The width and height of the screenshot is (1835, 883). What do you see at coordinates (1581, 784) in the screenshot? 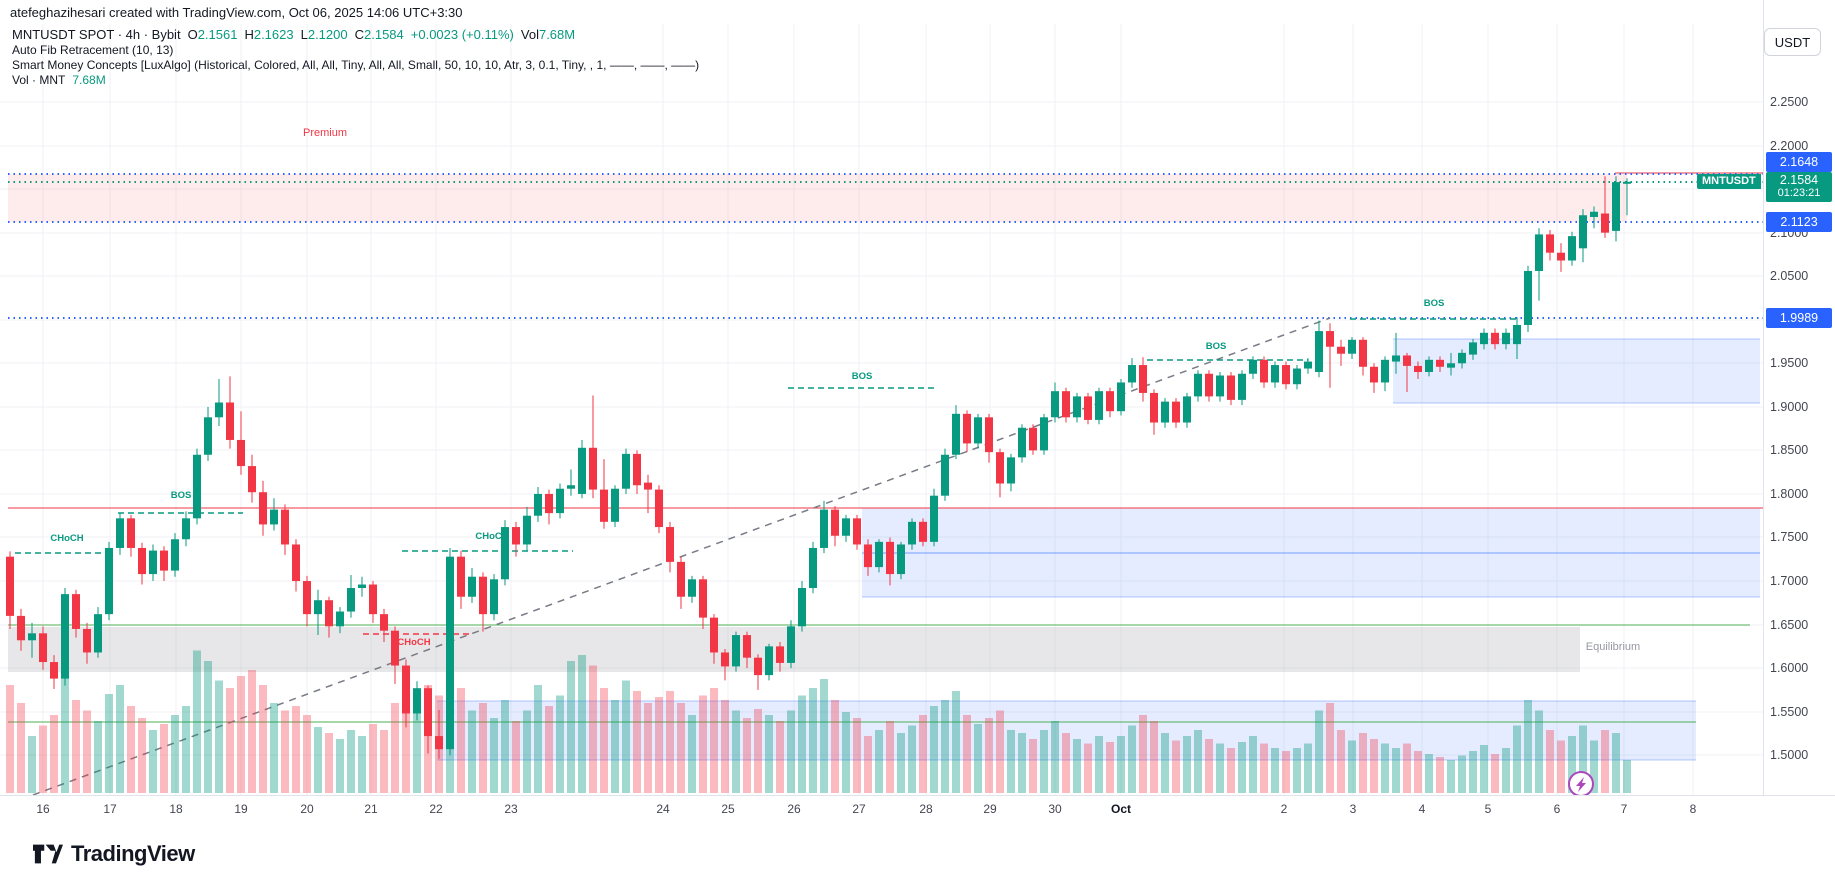
I see `lightning-icon` at bounding box center [1581, 784].